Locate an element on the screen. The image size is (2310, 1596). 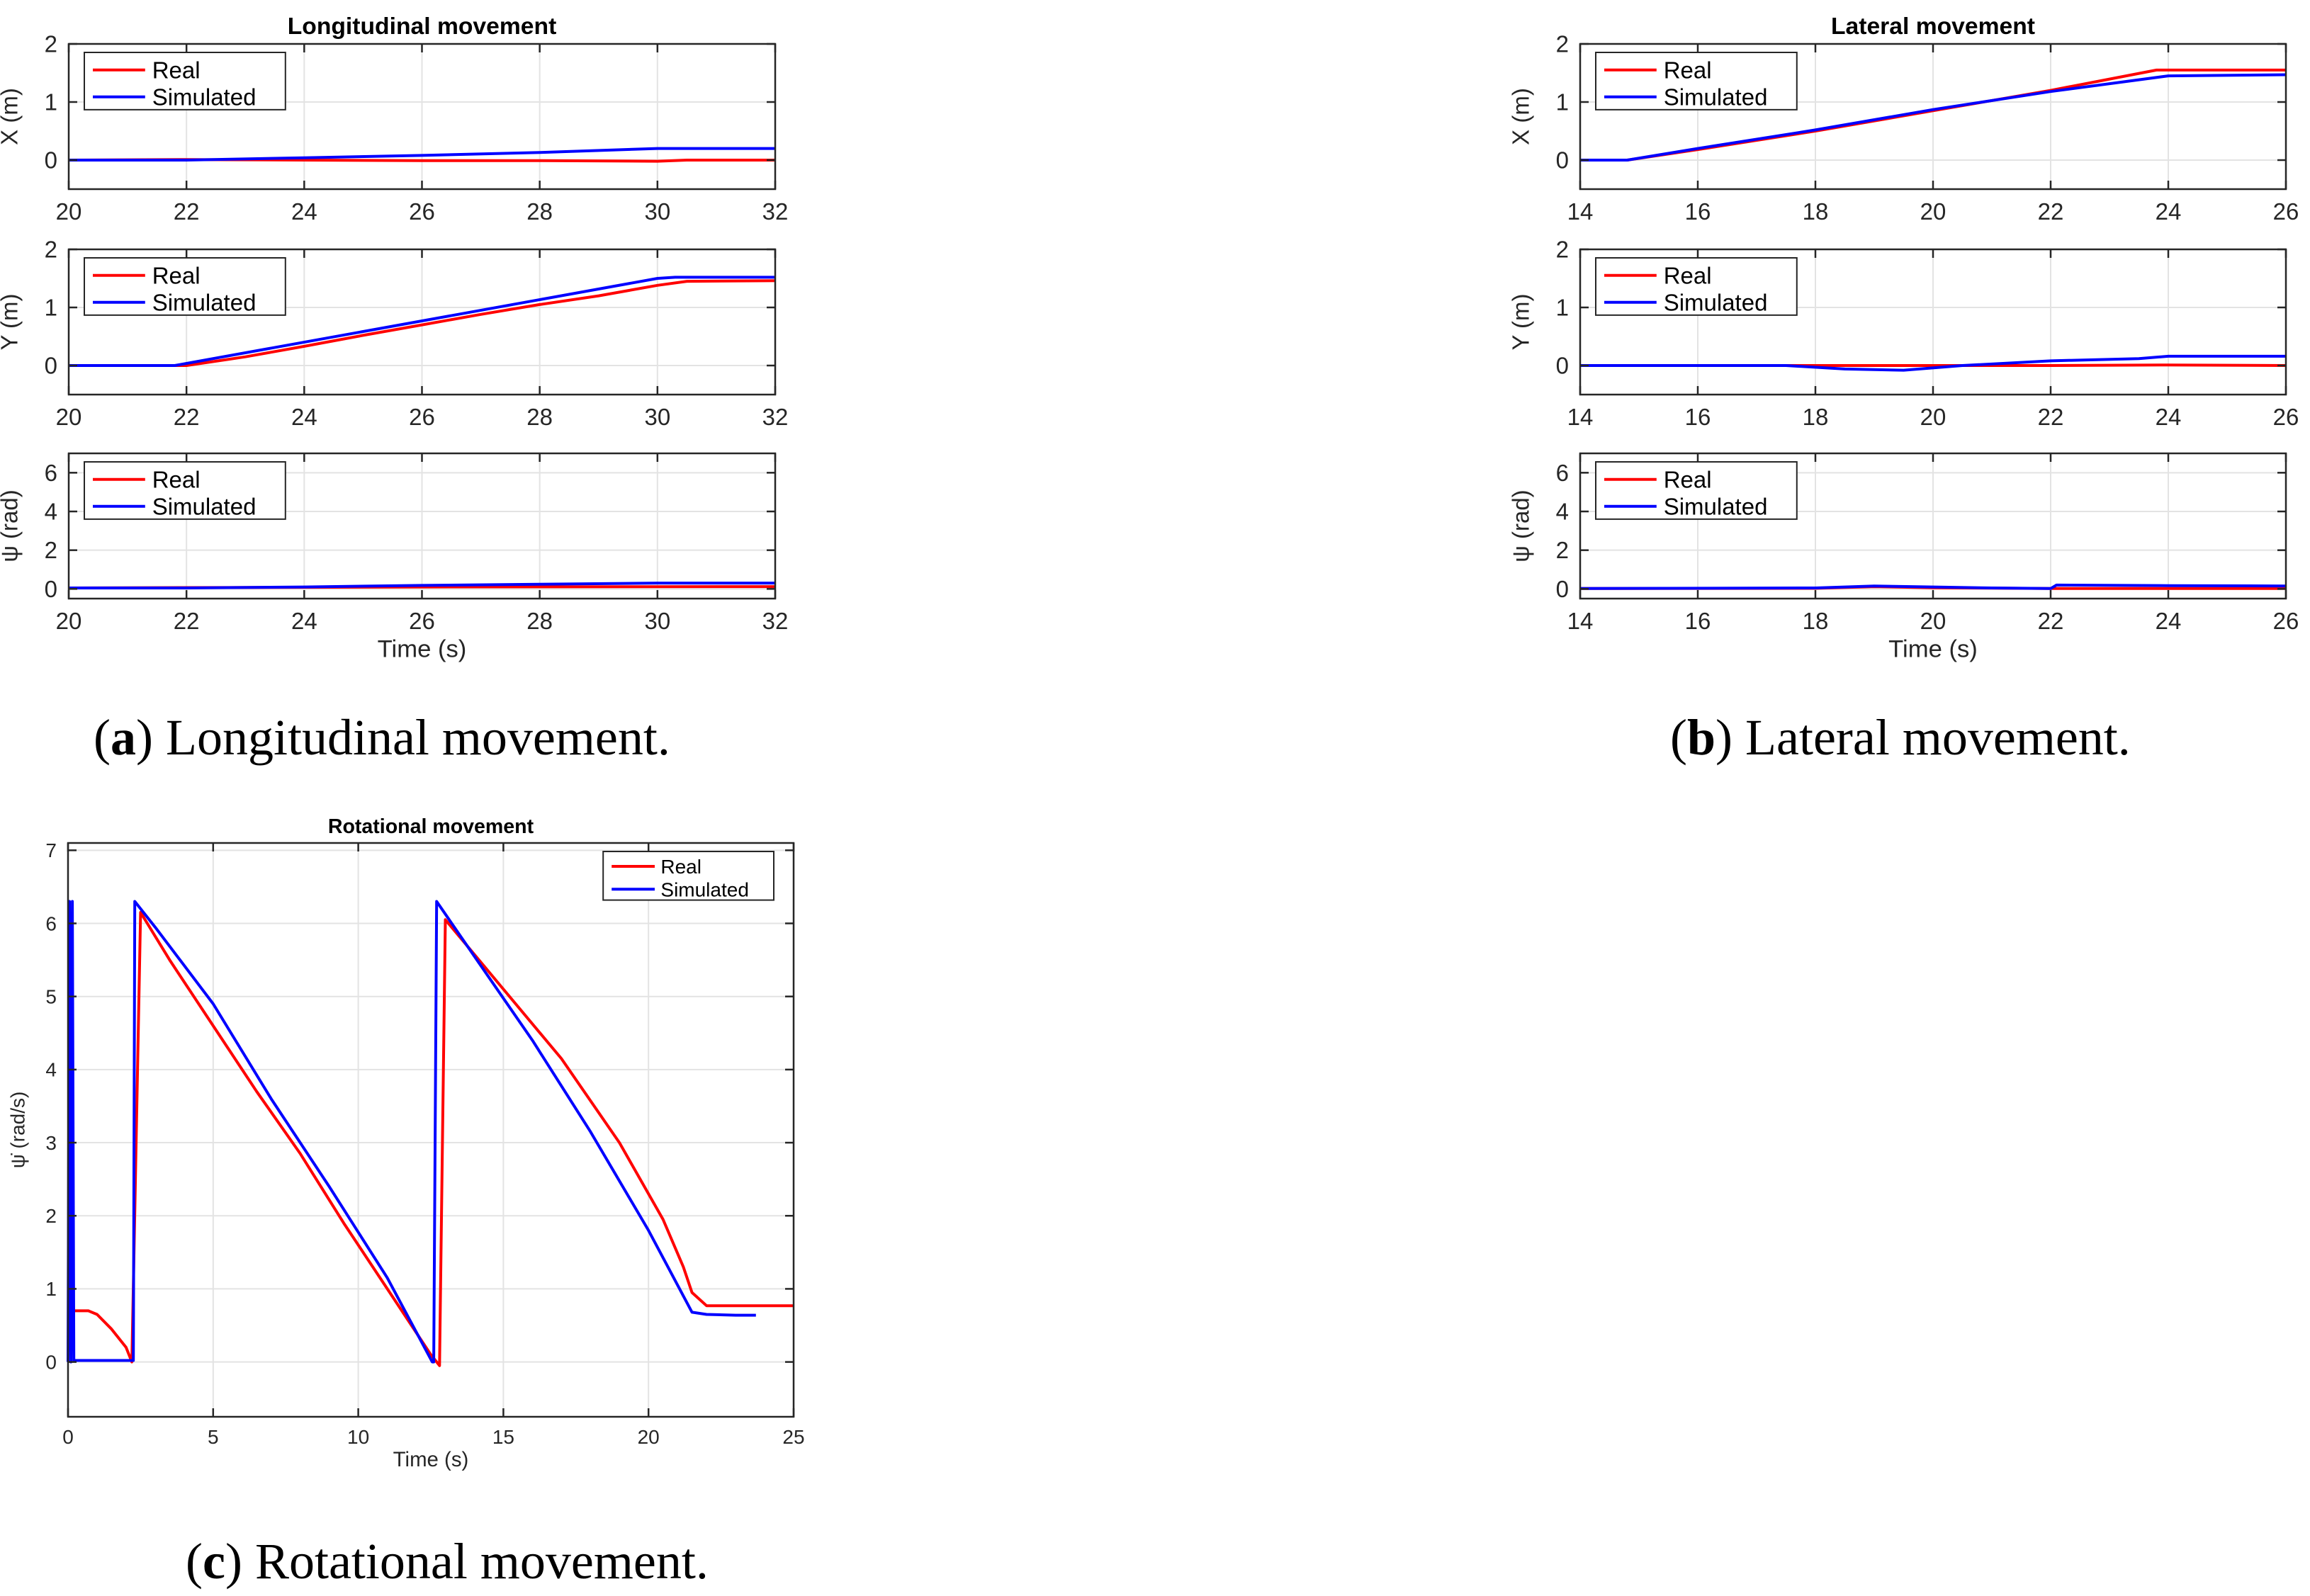
chart-a-sub0-xtick-label-6: 32 is located at coordinates (775, 211).